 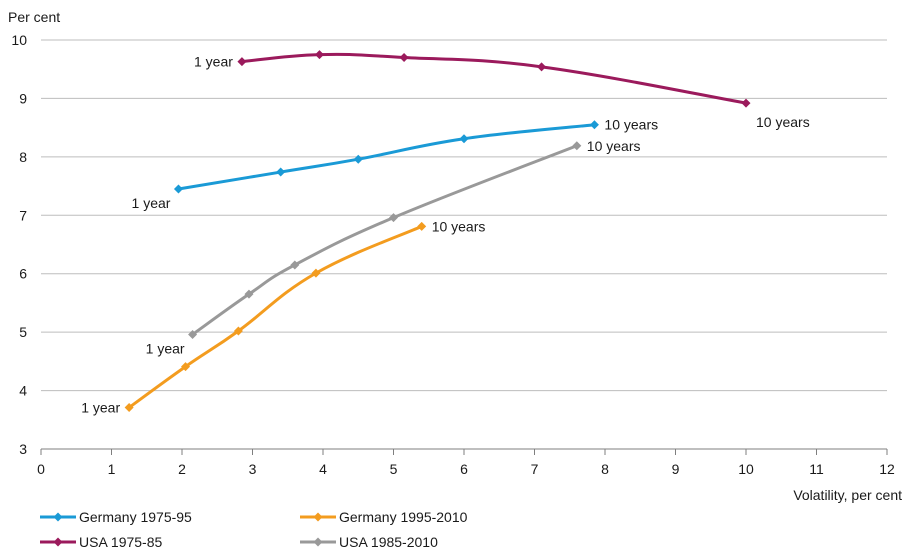 I want to click on y-tick-labels: 3 4 5 6 7 8 9 10, so click(x=19, y=244).